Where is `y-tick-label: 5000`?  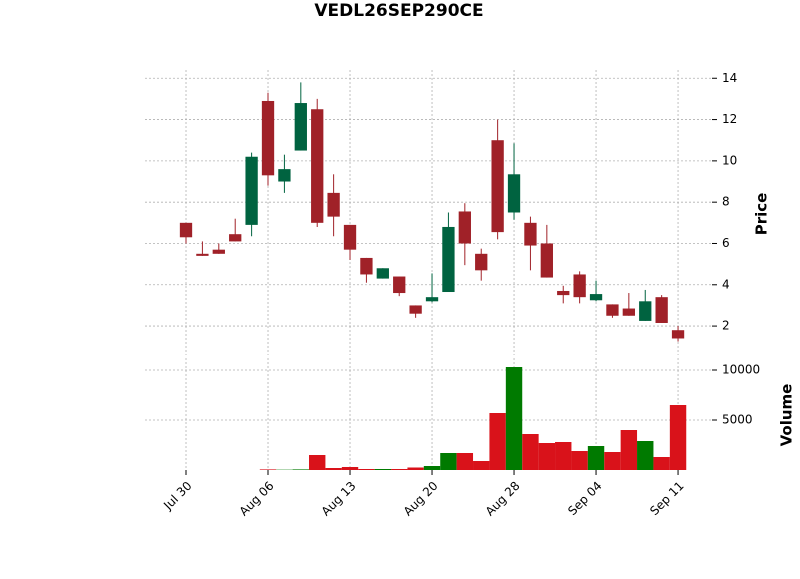 y-tick-label: 5000 is located at coordinates (737, 420).